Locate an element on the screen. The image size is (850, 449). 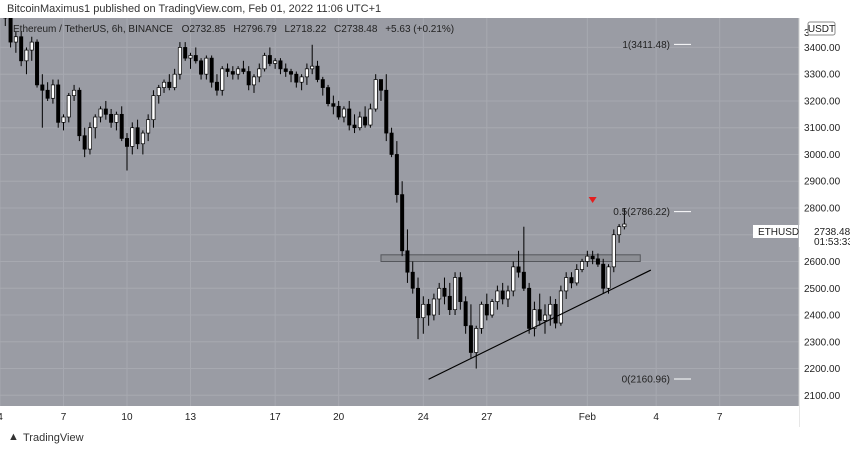
y-tick-label: 2900.00 is located at coordinates (822, 182).